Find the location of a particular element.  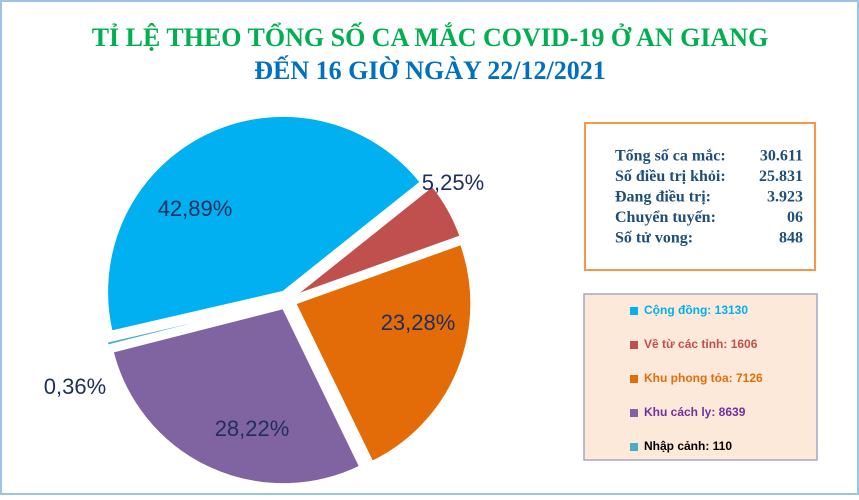

legend-label: Cộng đồng: 13130 is located at coordinates (696, 310).